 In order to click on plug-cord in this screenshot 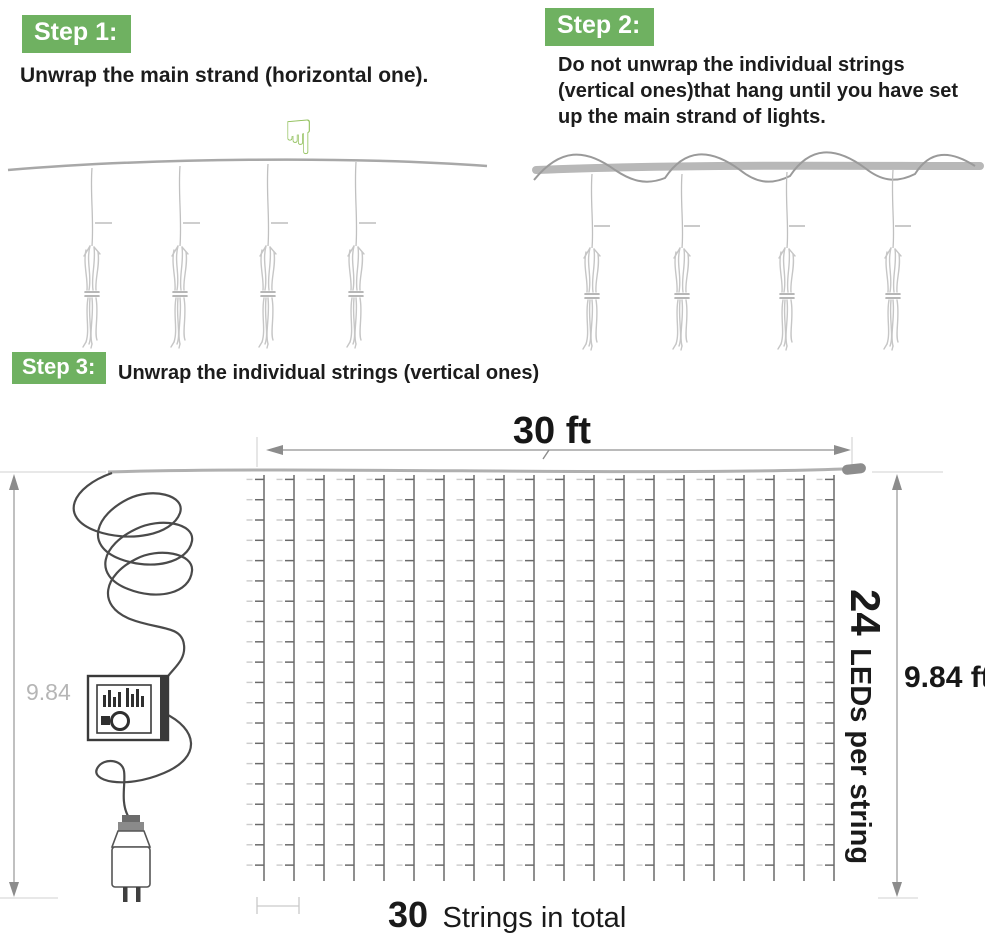, I will do `click(144, 764)`.